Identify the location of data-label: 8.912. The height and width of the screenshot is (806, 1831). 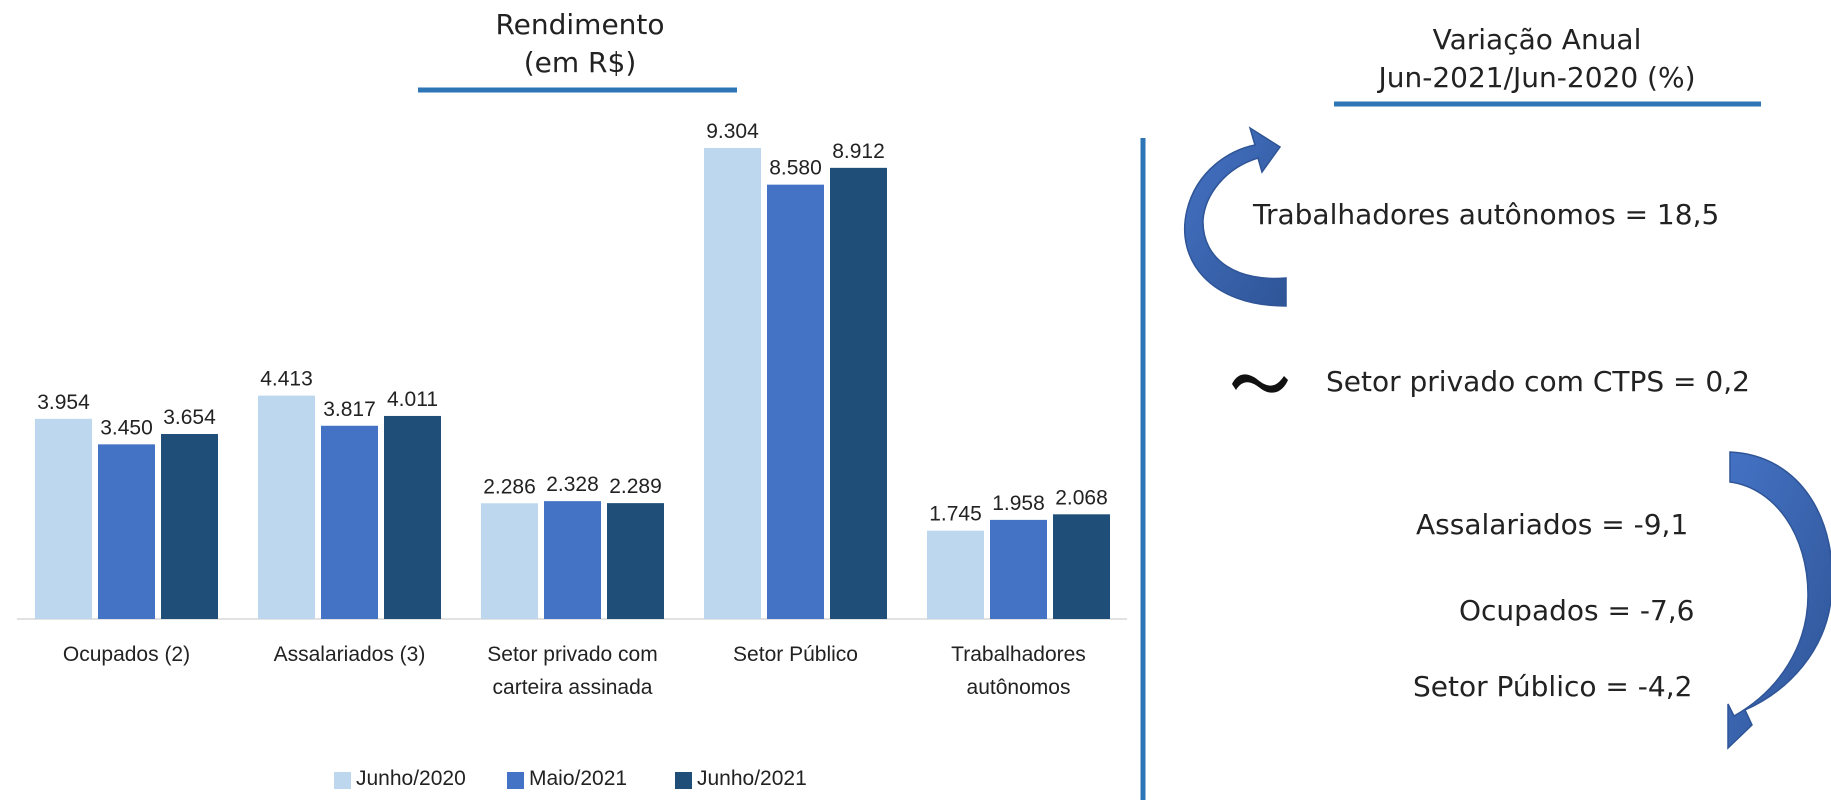
(858, 151).